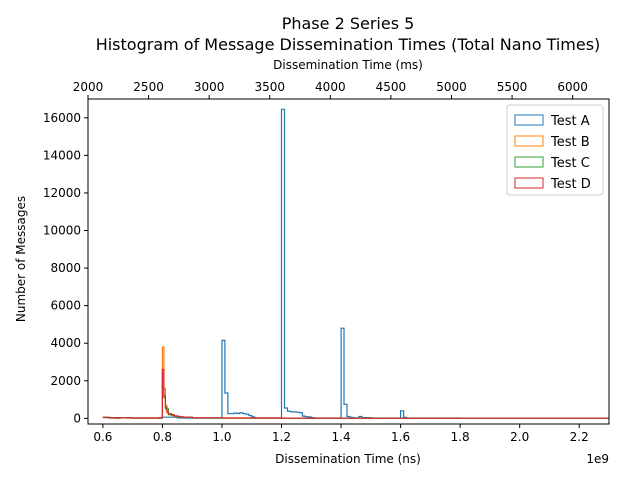  I want to click on top-x-tick-label: 3500, so click(269, 87).